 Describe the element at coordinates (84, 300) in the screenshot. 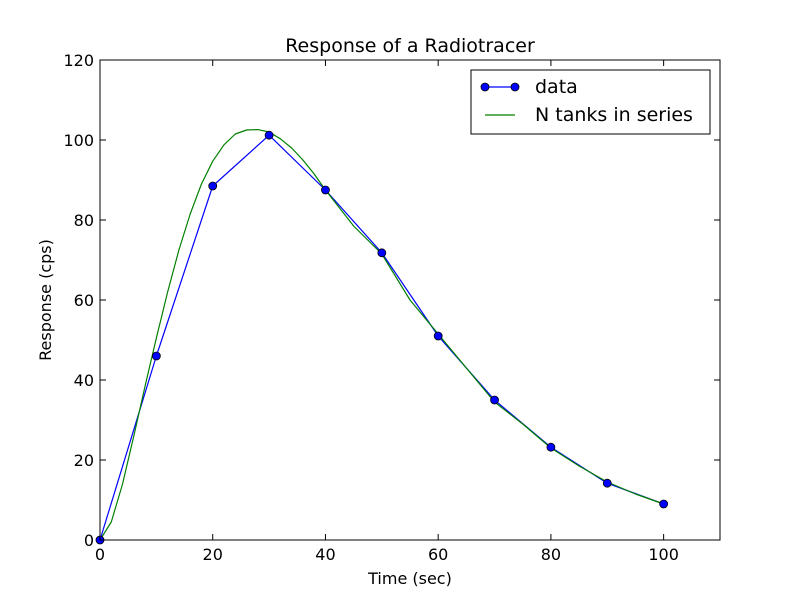

I see `y-tick-label: 60` at that location.